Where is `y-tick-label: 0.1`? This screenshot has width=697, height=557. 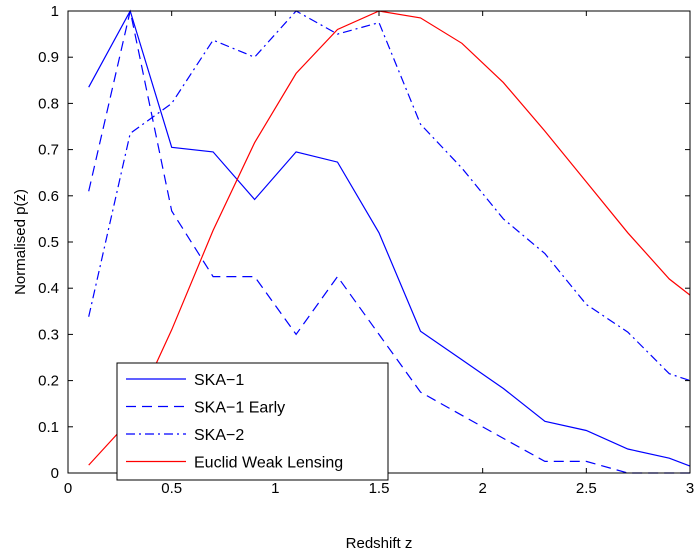 y-tick-label: 0.1 is located at coordinates (48, 427).